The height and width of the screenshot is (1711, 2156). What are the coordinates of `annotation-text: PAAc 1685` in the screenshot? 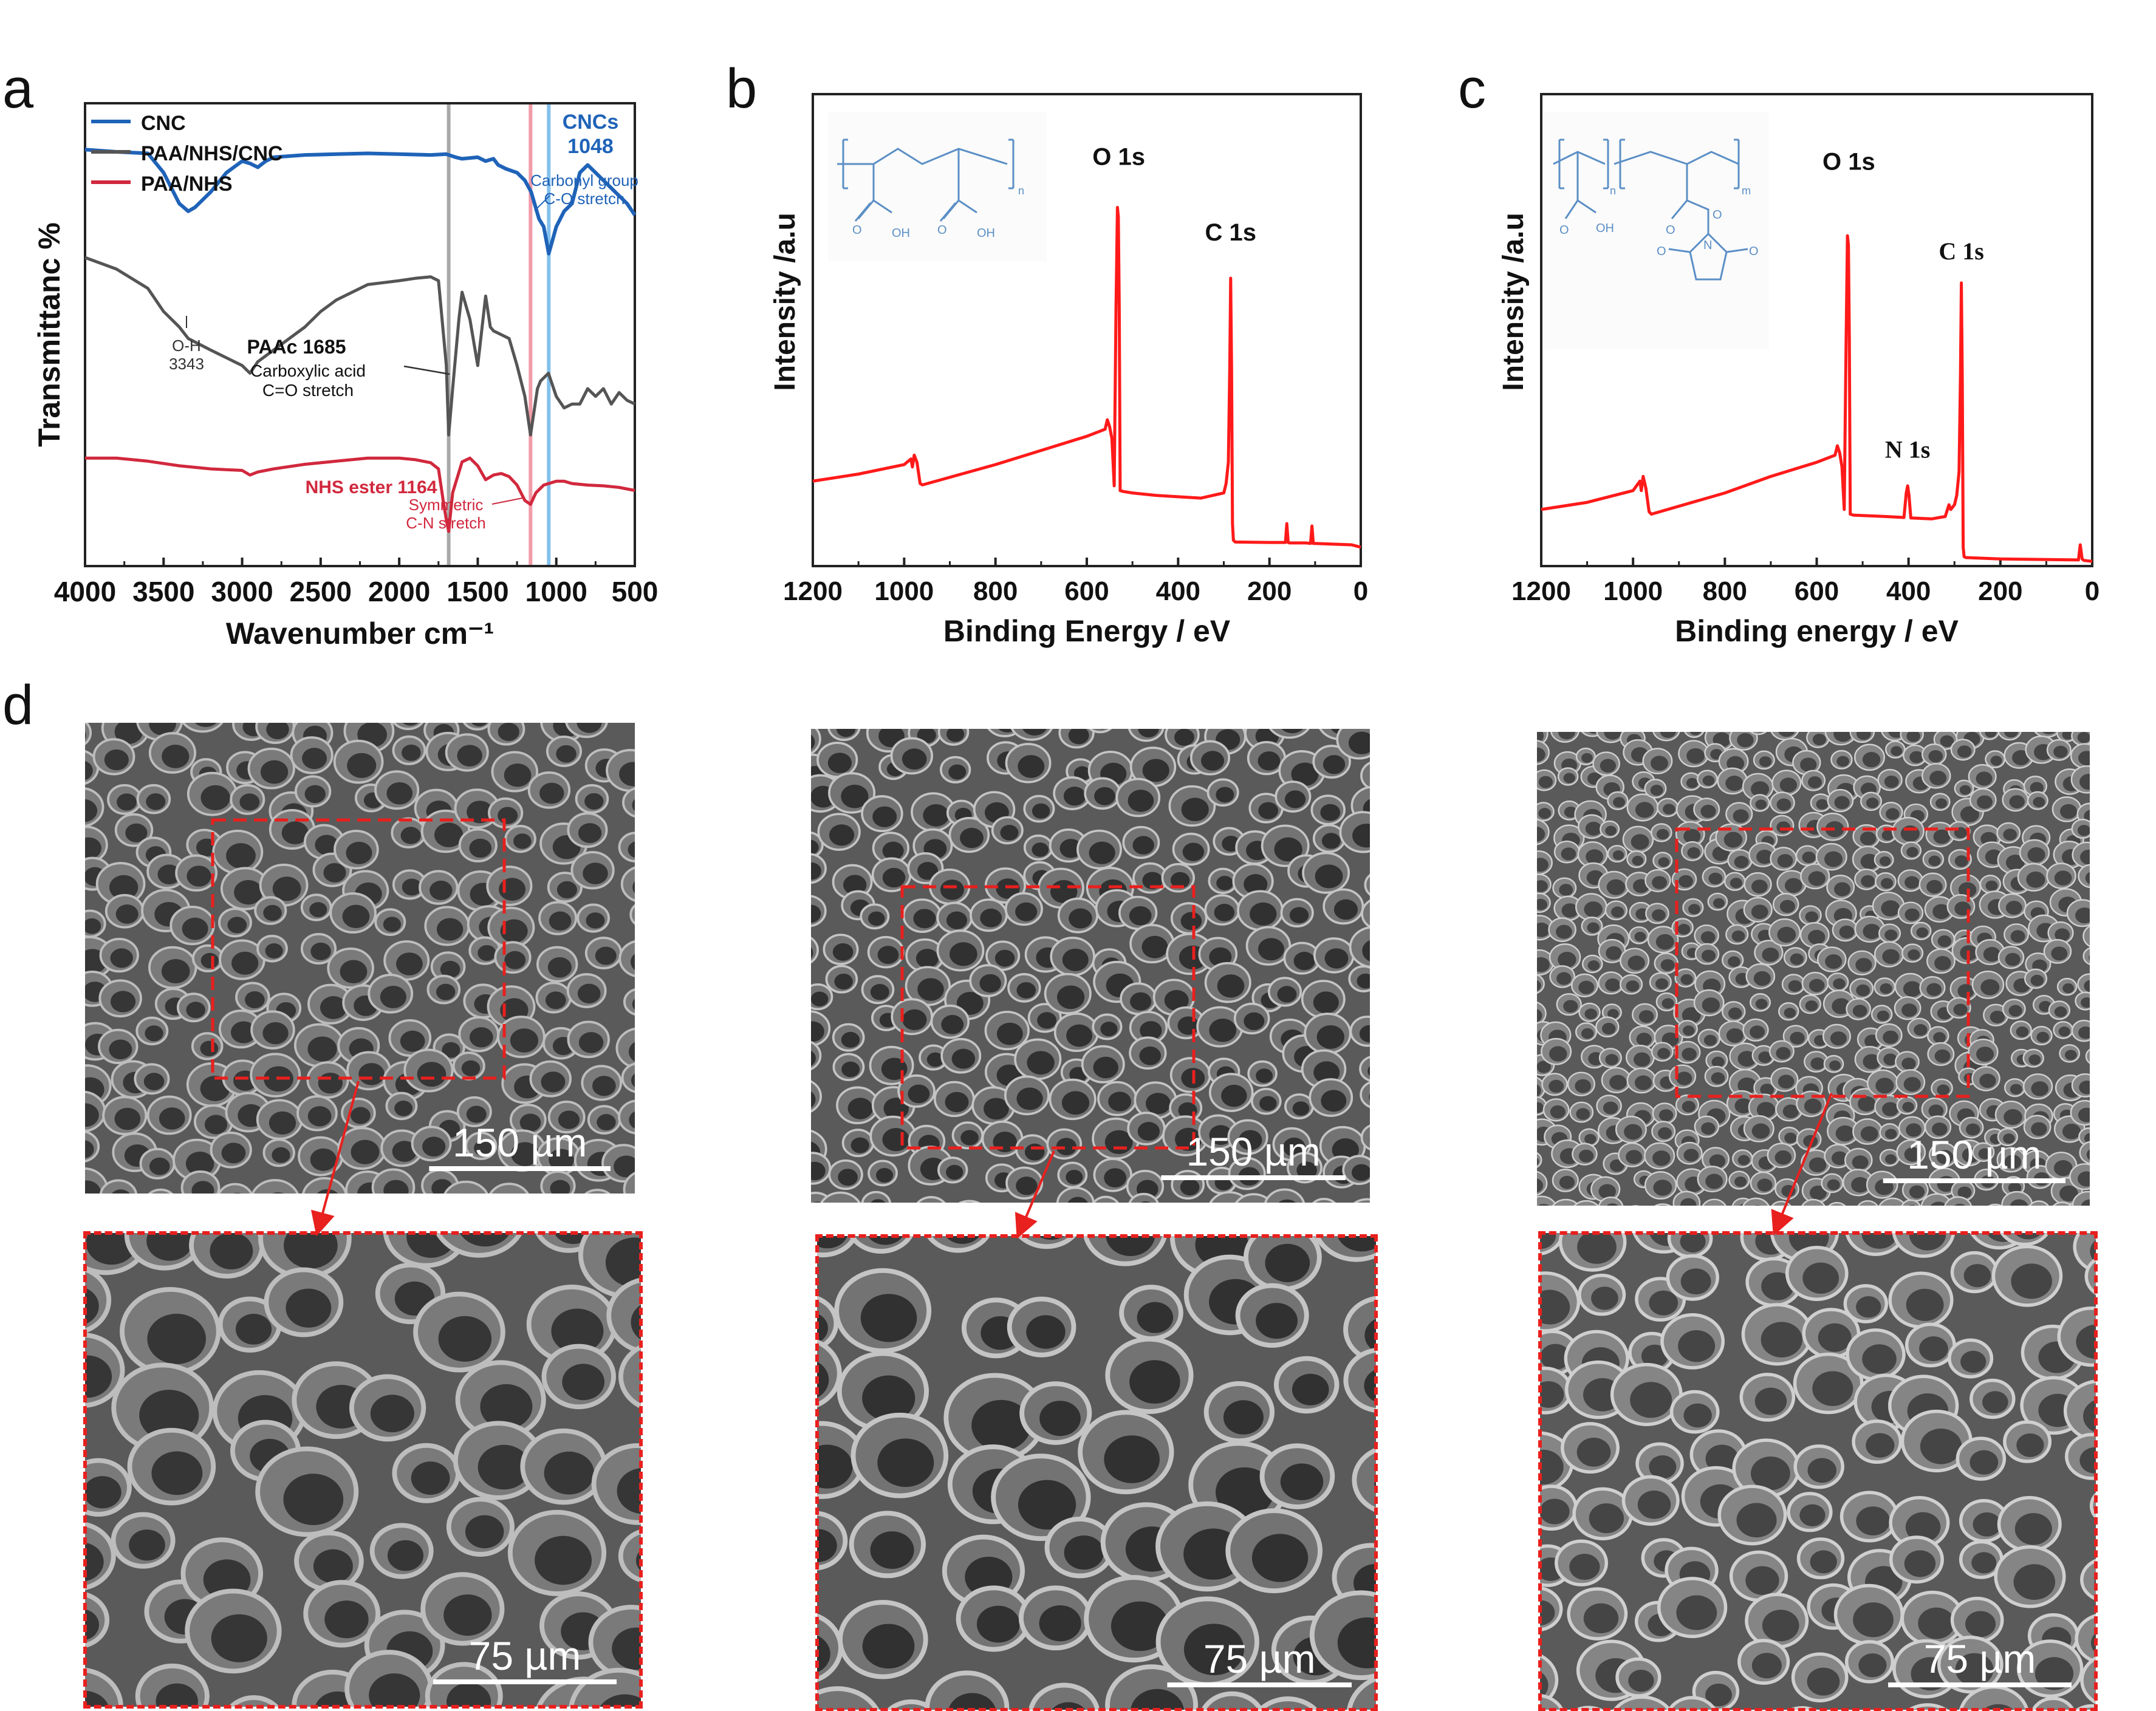 It's located at (296, 347).